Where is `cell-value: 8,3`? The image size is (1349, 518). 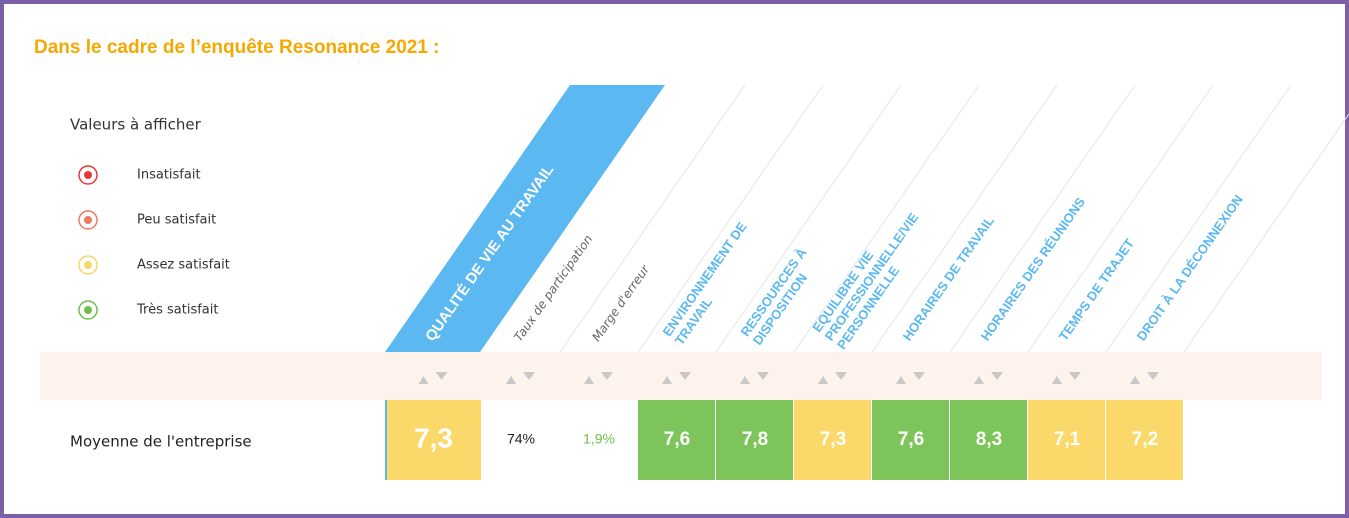
cell-value: 8,3 is located at coordinates (989, 439).